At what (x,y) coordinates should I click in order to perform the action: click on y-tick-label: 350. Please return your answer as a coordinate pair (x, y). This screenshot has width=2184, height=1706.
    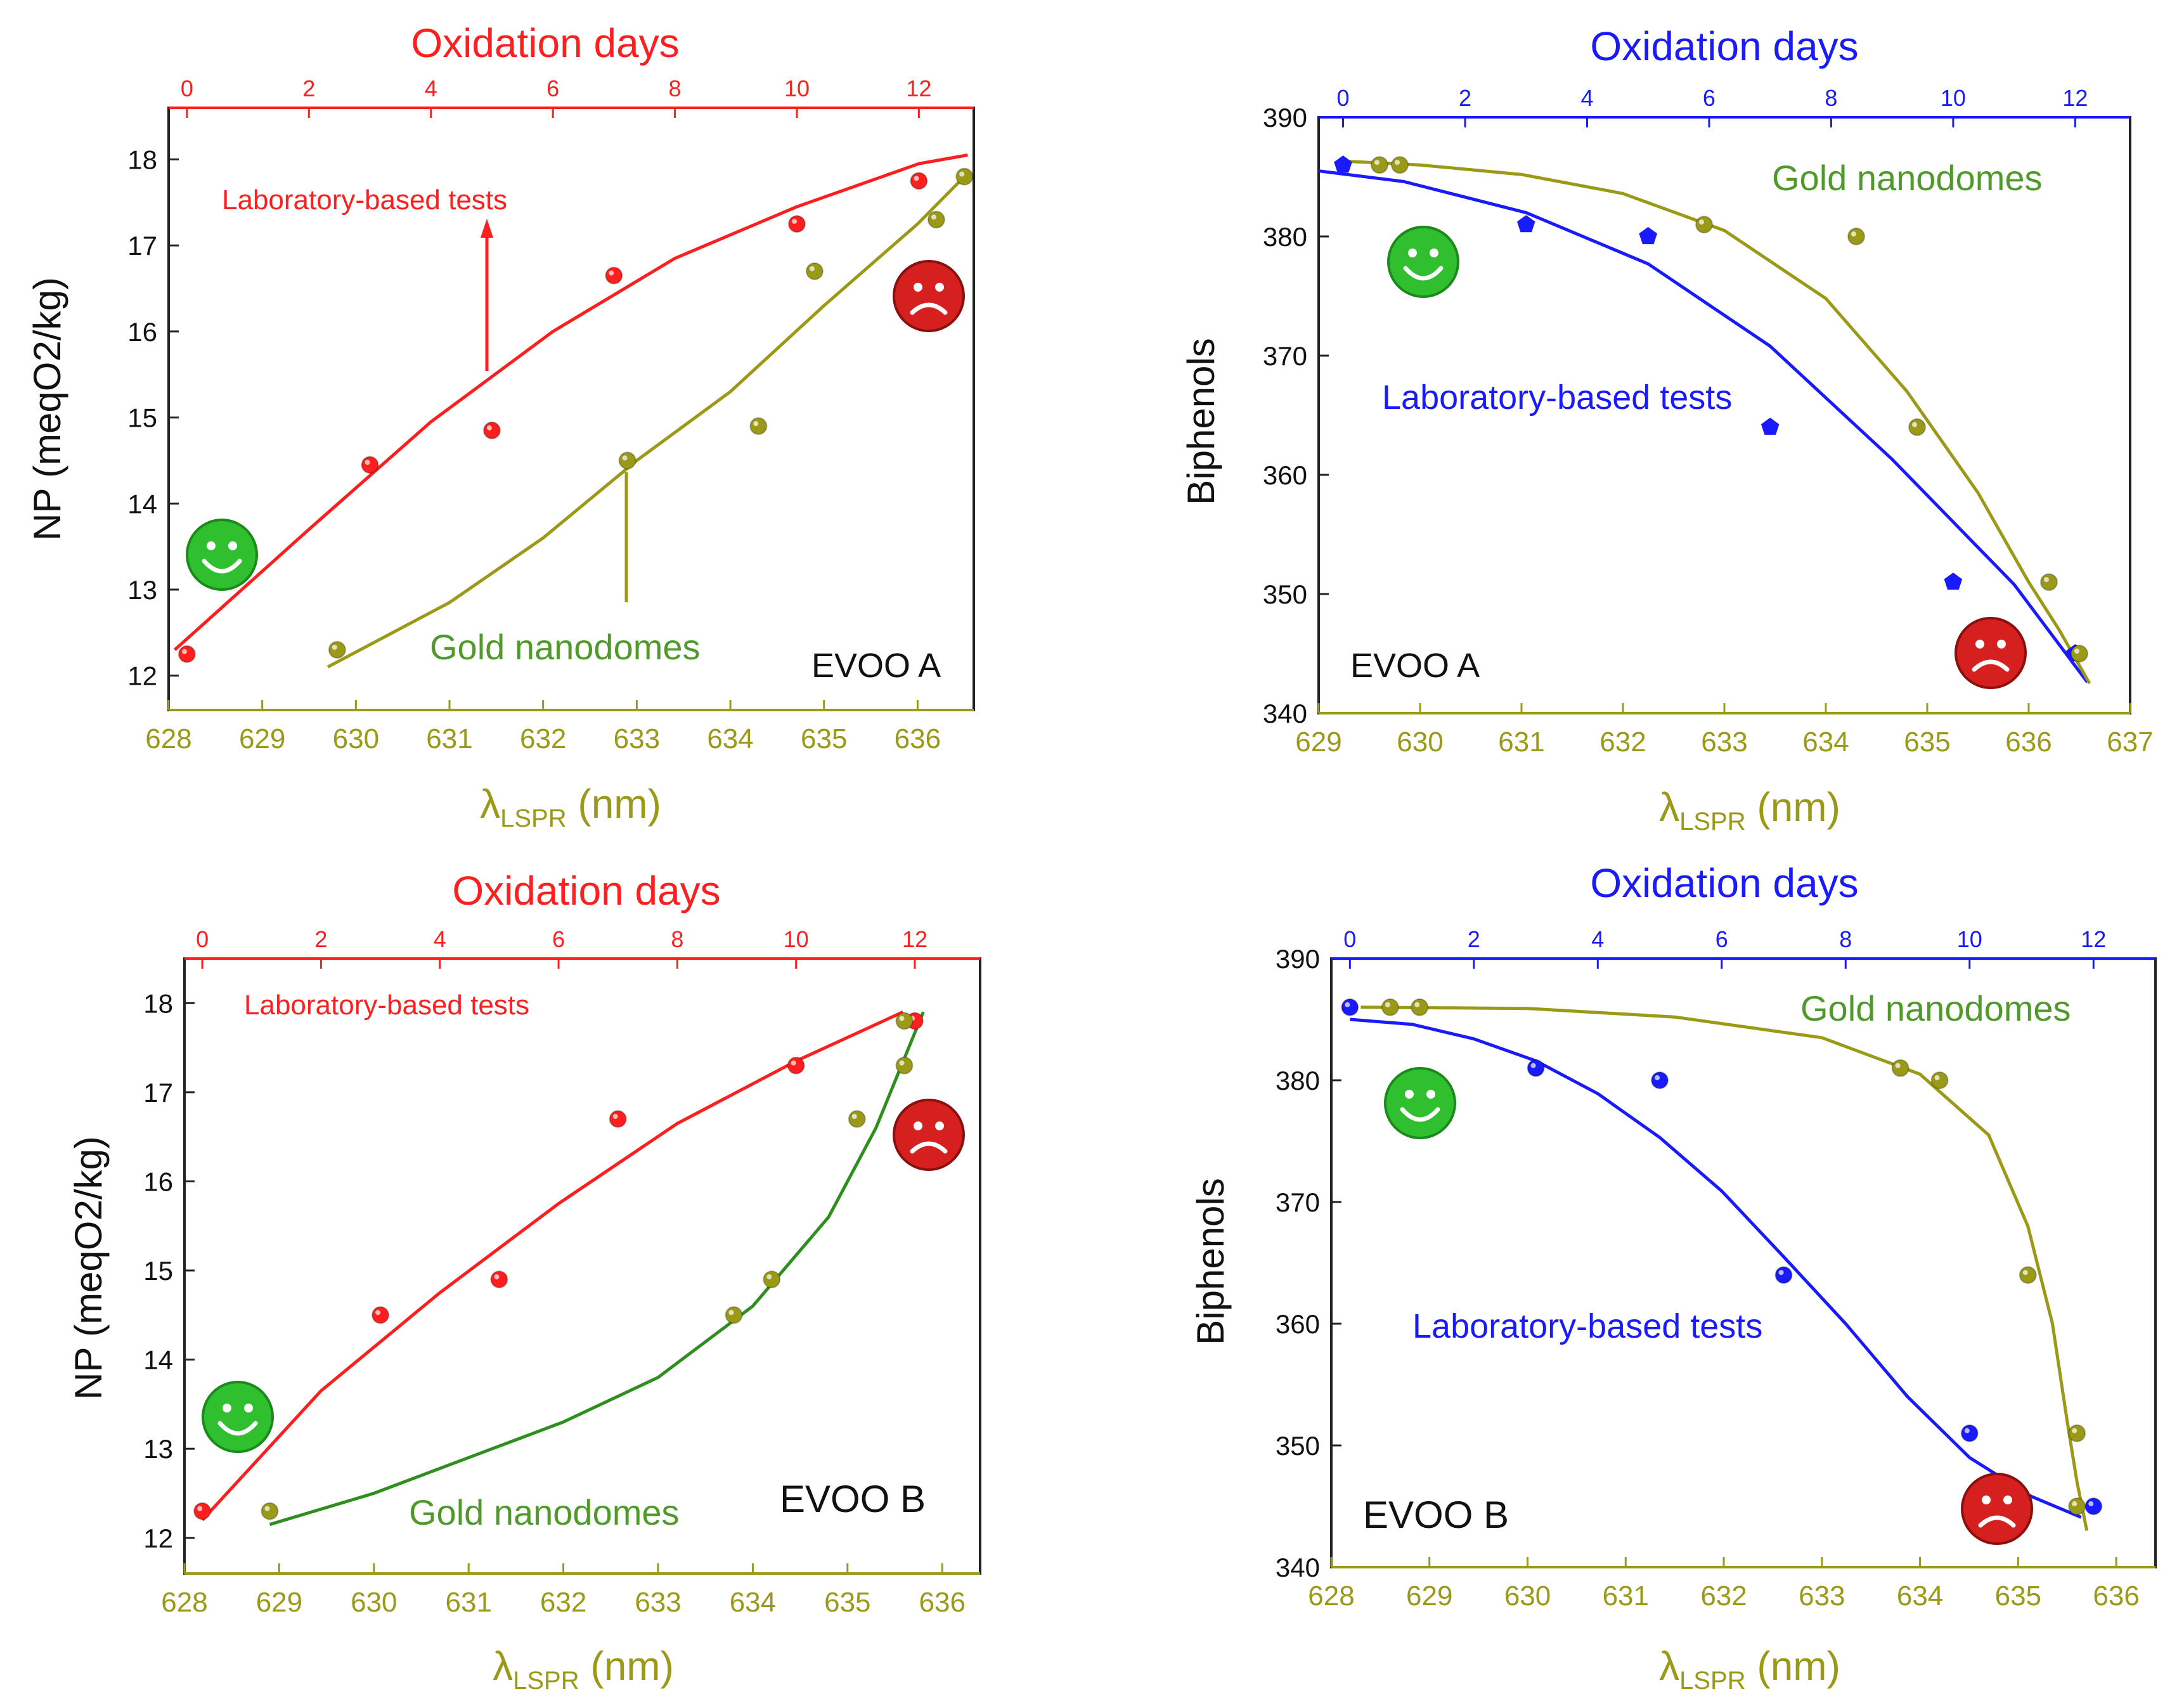
    Looking at the image, I should click on (1298, 1446).